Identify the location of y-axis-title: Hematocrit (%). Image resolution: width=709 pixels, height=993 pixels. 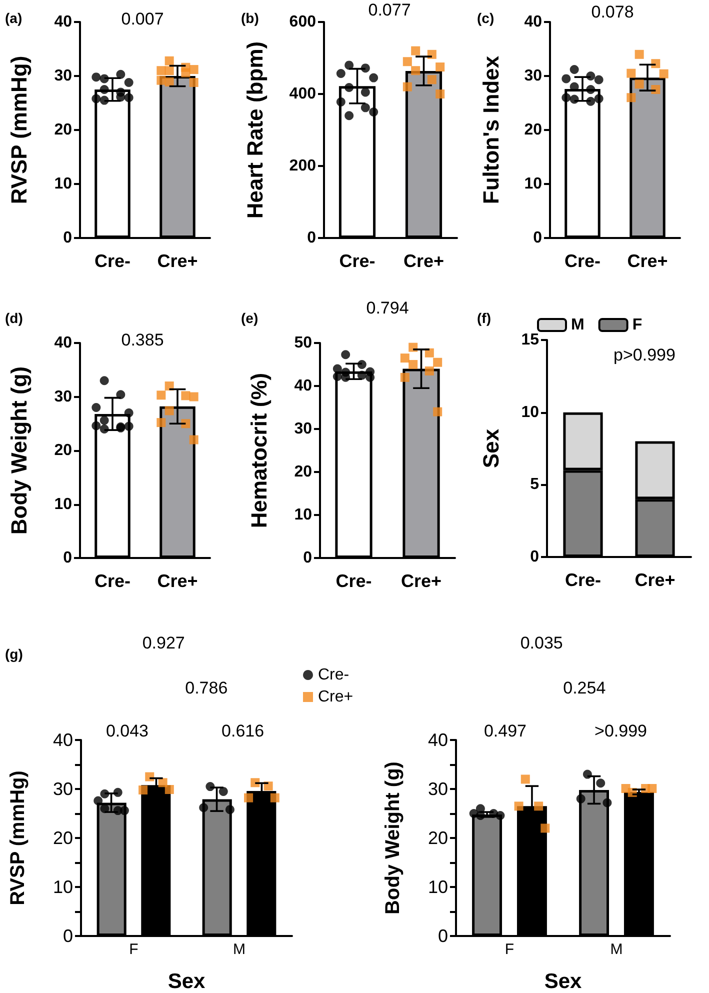
(259, 450).